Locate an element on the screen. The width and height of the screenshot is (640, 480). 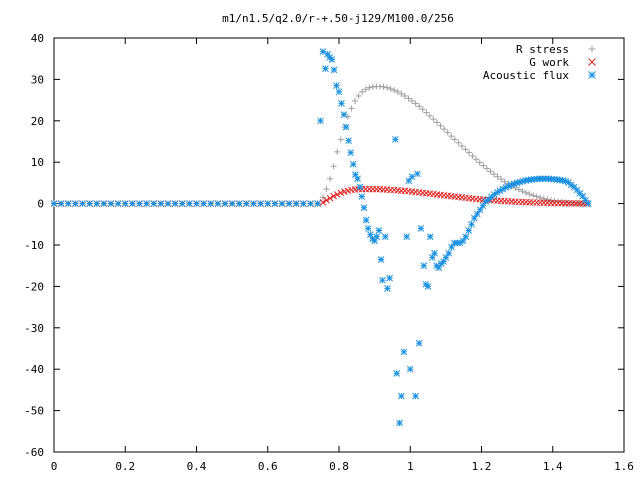
y-tick-label: 40 is located at coordinates (37, 38).